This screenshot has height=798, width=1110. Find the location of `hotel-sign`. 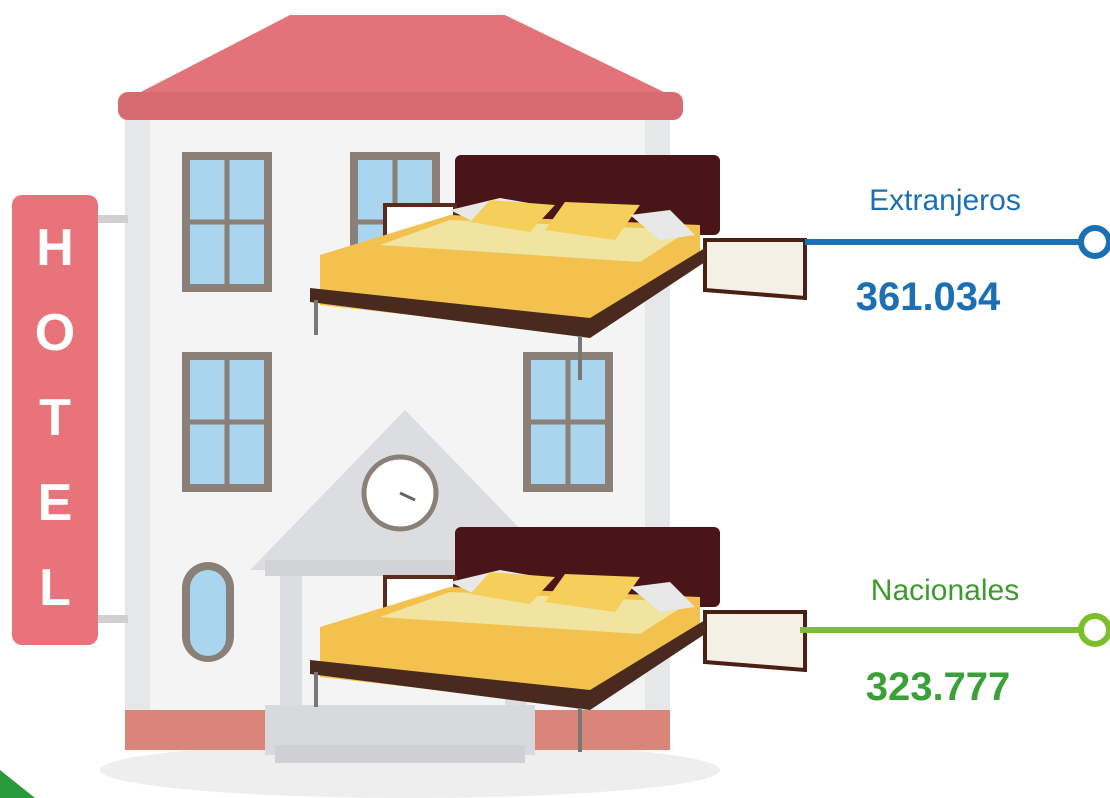

hotel-sign is located at coordinates (55, 420).